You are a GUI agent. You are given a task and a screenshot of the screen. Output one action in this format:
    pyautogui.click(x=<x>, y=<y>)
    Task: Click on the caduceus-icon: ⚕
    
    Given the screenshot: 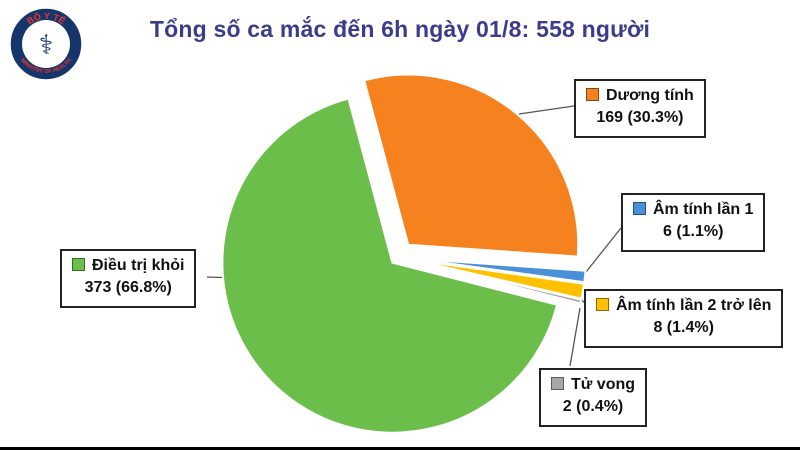 What is the action you would take?
    pyautogui.click(x=46, y=45)
    